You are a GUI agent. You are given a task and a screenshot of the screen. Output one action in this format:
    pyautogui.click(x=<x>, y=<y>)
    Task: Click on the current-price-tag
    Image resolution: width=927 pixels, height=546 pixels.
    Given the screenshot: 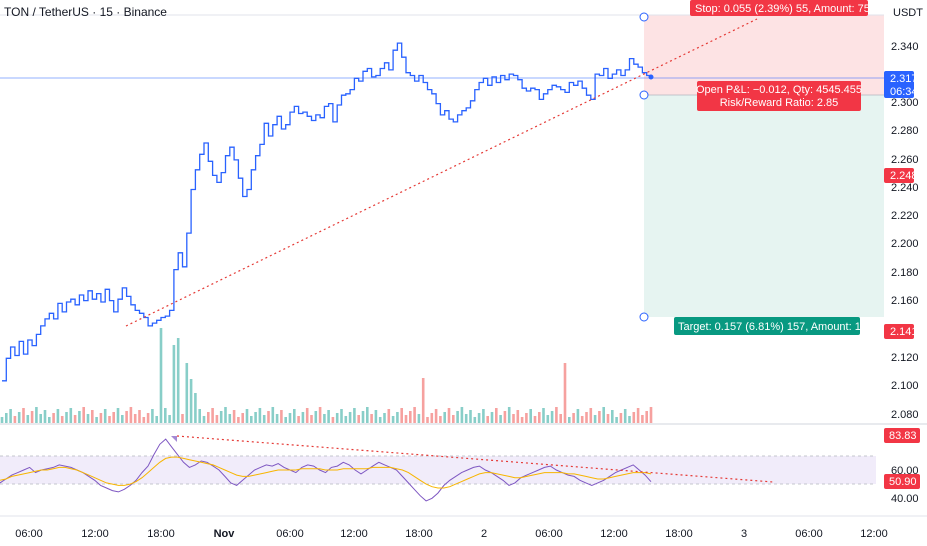 What is the action you would take?
    pyautogui.click(x=899, y=84)
    